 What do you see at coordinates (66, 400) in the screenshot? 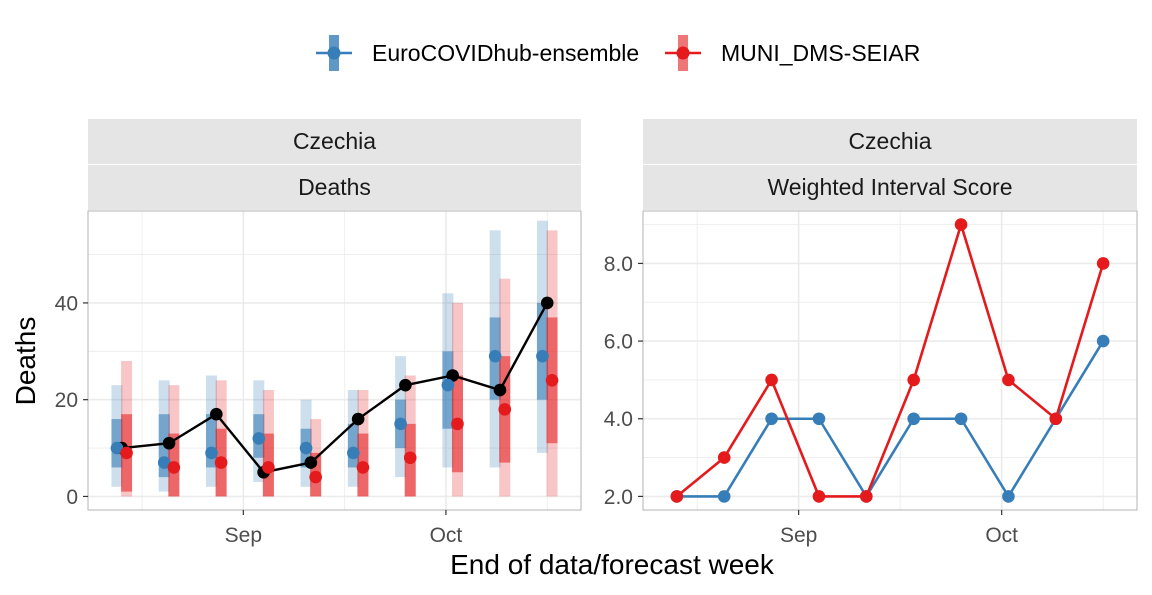
I see `left-y-tick-label: 20` at bounding box center [66, 400].